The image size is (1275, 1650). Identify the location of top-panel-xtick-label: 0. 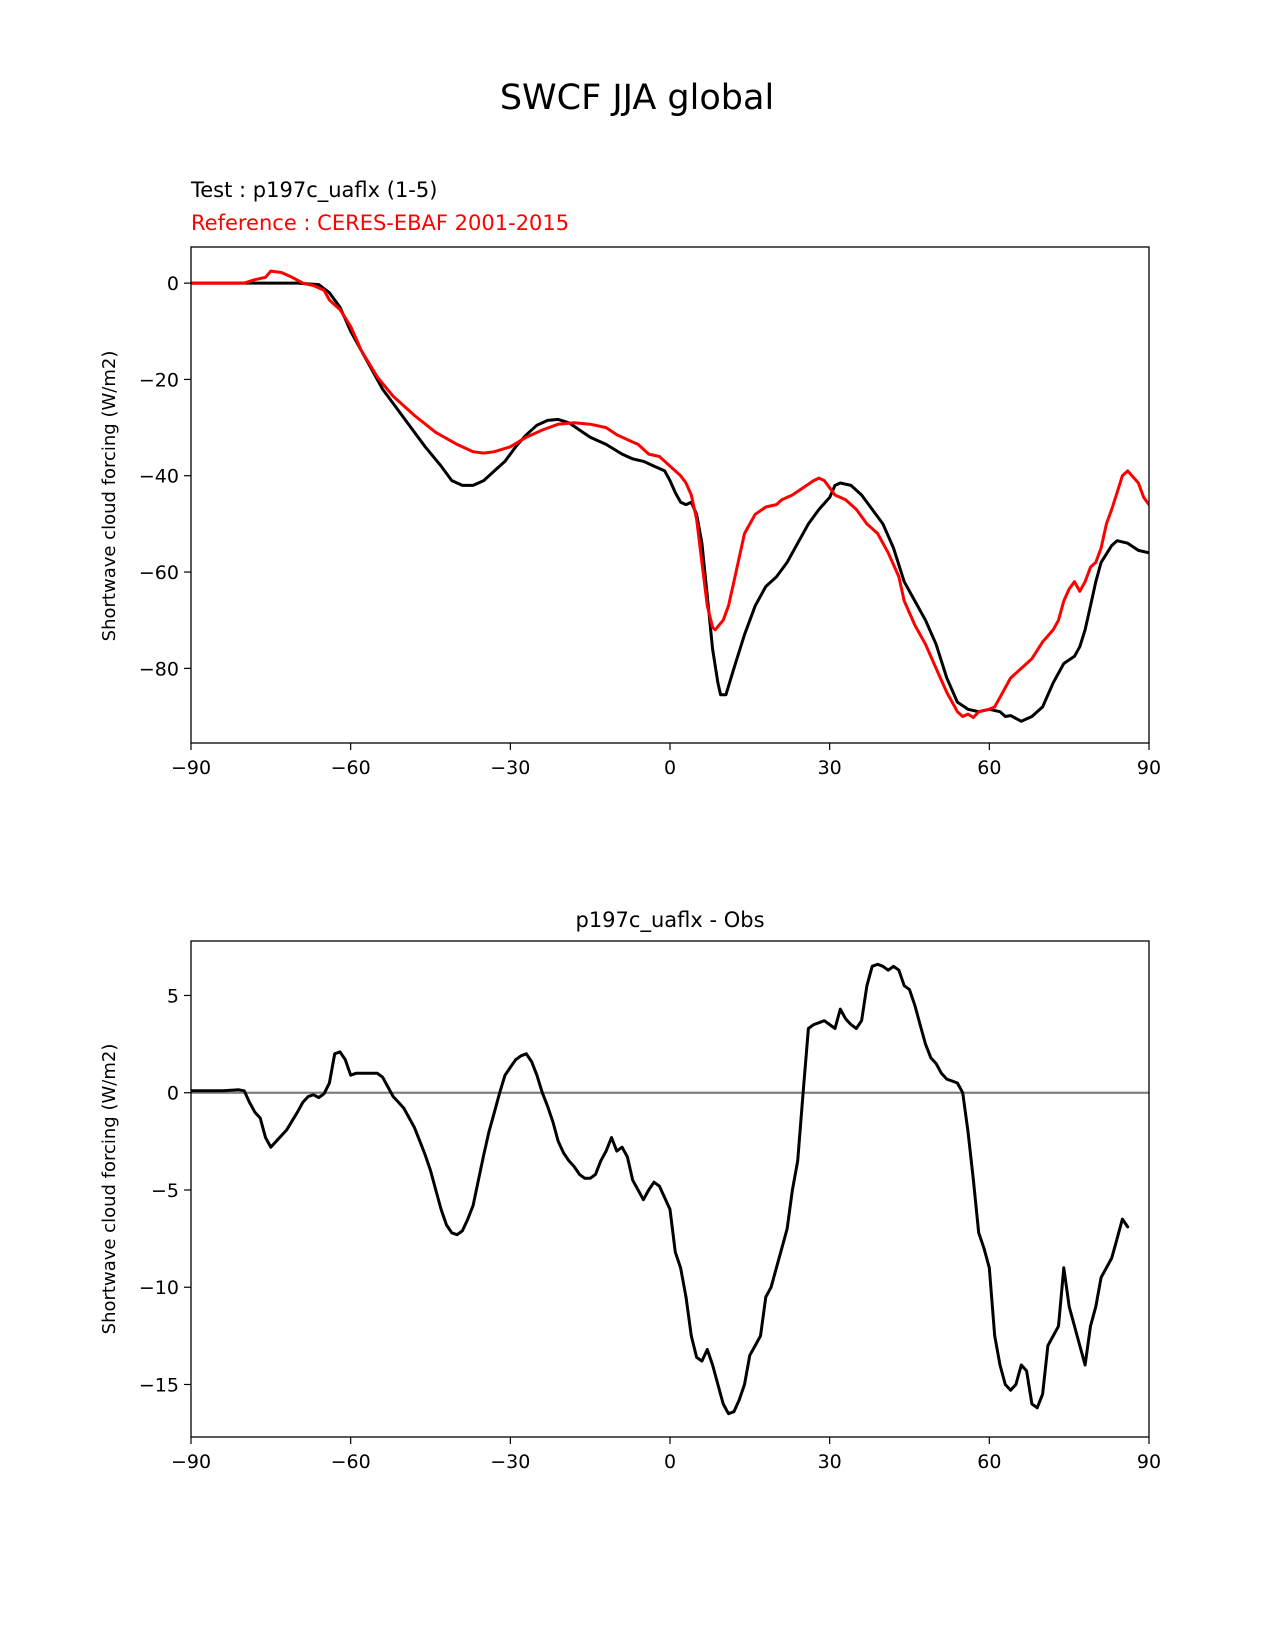
(670, 768).